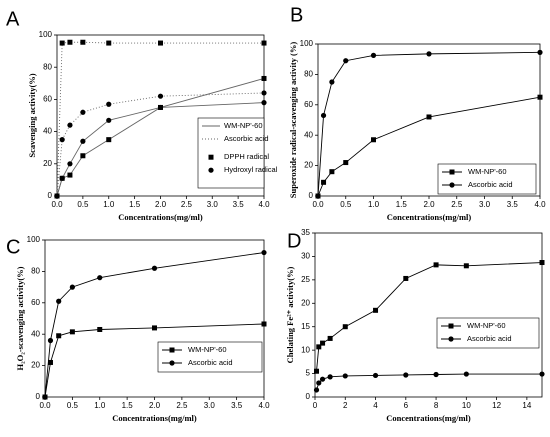 The width and height of the screenshot is (550, 437). What do you see at coordinates (466, 405) in the screenshot?
I see `x-tick-label: 10` at bounding box center [466, 405].